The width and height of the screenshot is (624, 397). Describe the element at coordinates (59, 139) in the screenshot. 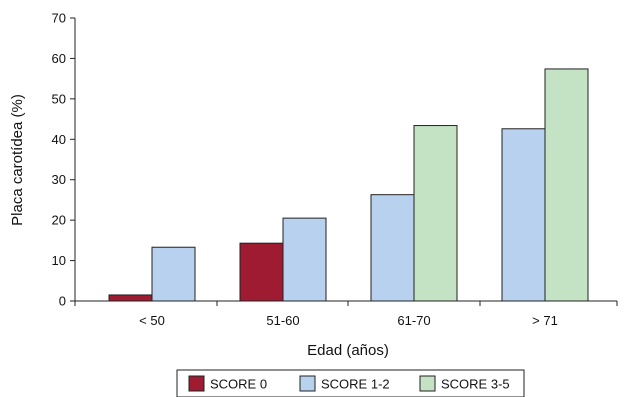

I see `y-tick-label: 40` at that location.